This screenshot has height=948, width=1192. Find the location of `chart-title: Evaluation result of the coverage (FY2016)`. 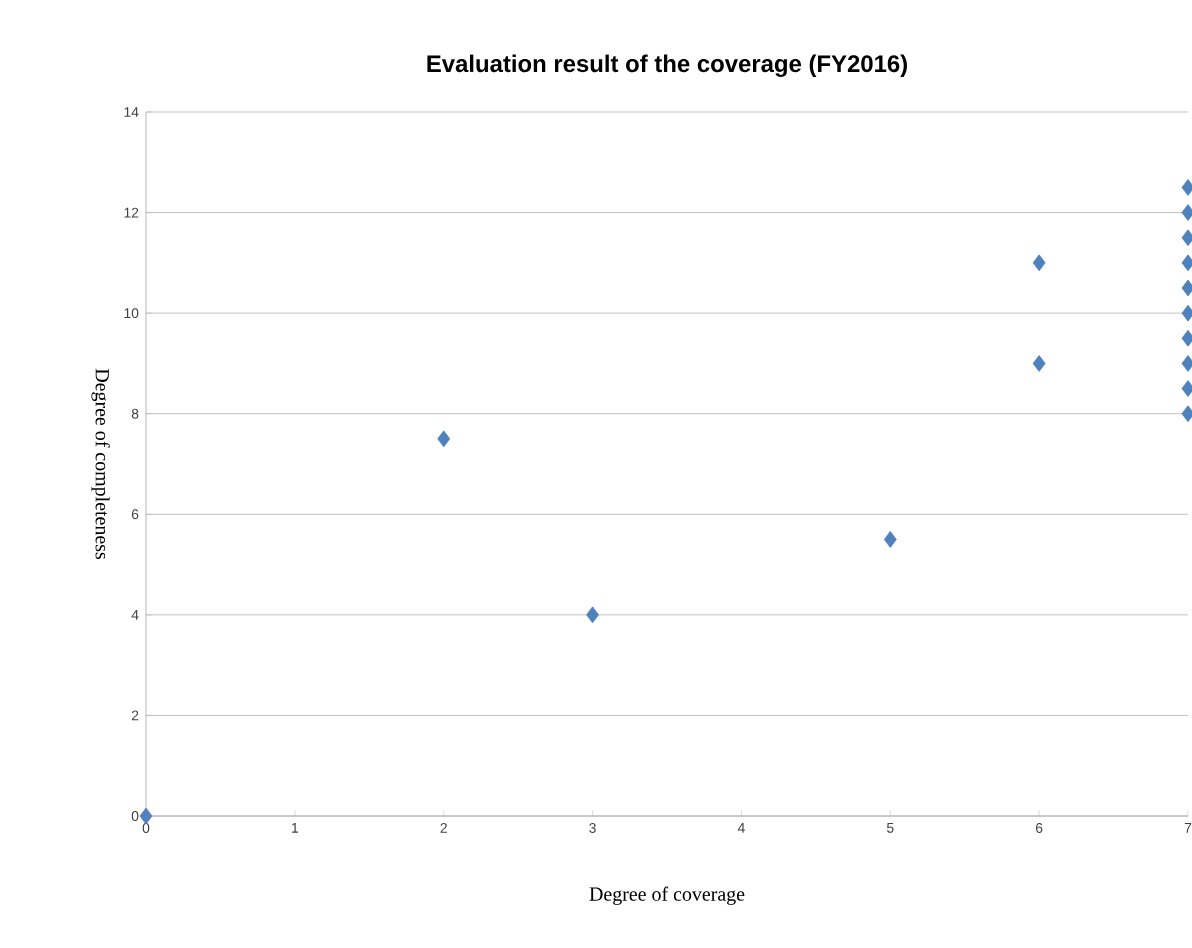

chart-title: Evaluation result of the coverage (FY2016) is located at coordinates (667, 65).